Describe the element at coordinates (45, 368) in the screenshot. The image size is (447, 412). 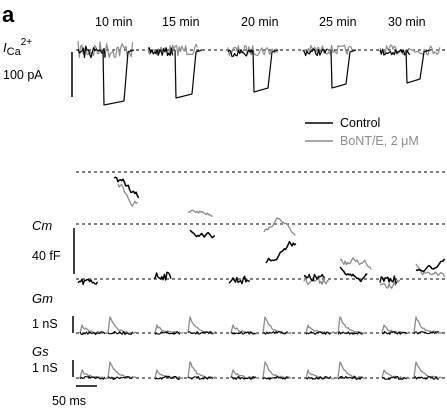
I see `gs-scale-label: 1 nS` at that location.